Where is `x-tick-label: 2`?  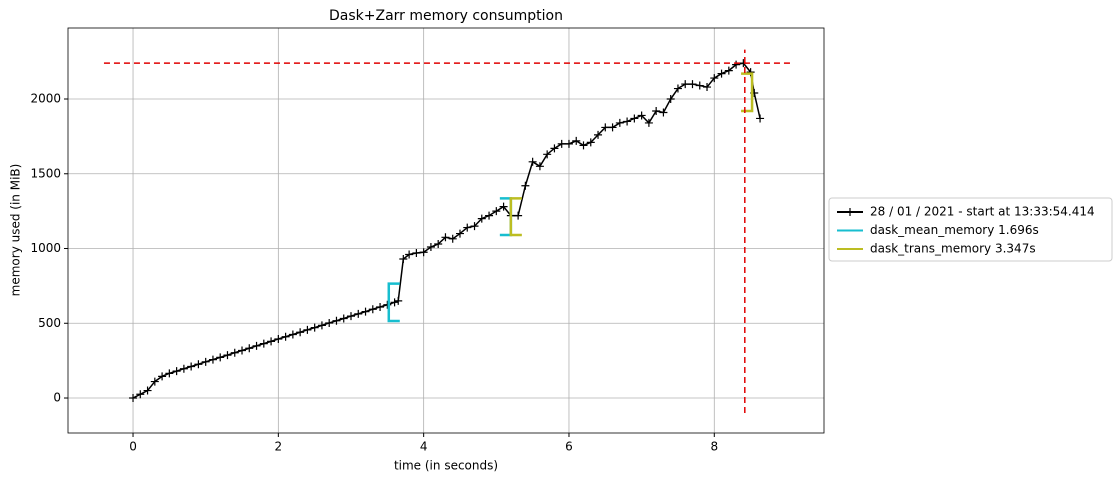
x-tick-label: 2 is located at coordinates (279, 447).